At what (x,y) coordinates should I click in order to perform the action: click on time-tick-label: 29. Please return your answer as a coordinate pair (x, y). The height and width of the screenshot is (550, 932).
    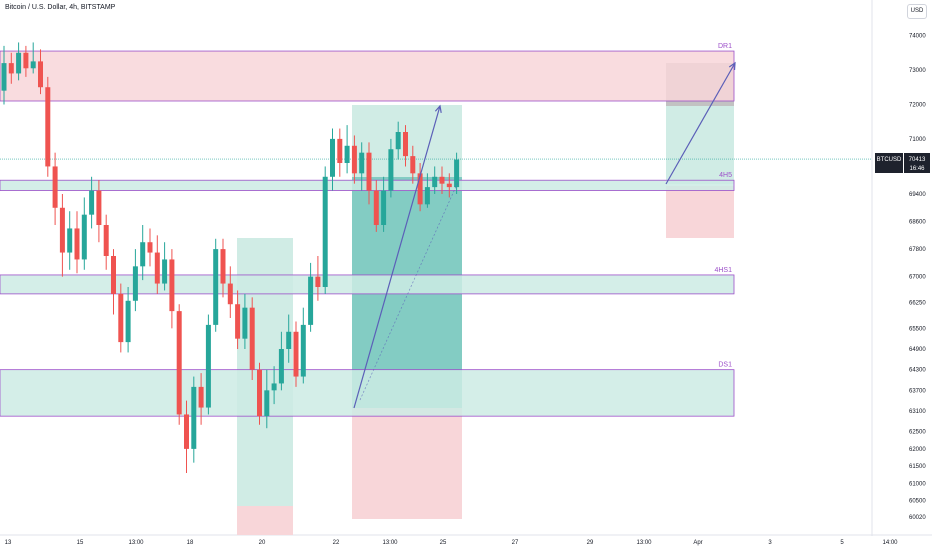
    Looking at the image, I should click on (590, 543).